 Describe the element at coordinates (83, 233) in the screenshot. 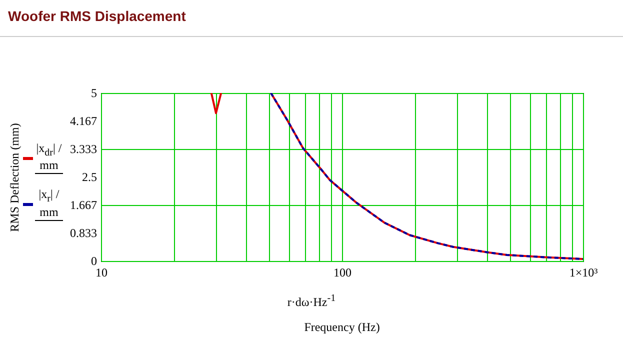

I see `y-tick-label: 0.833` at that location.